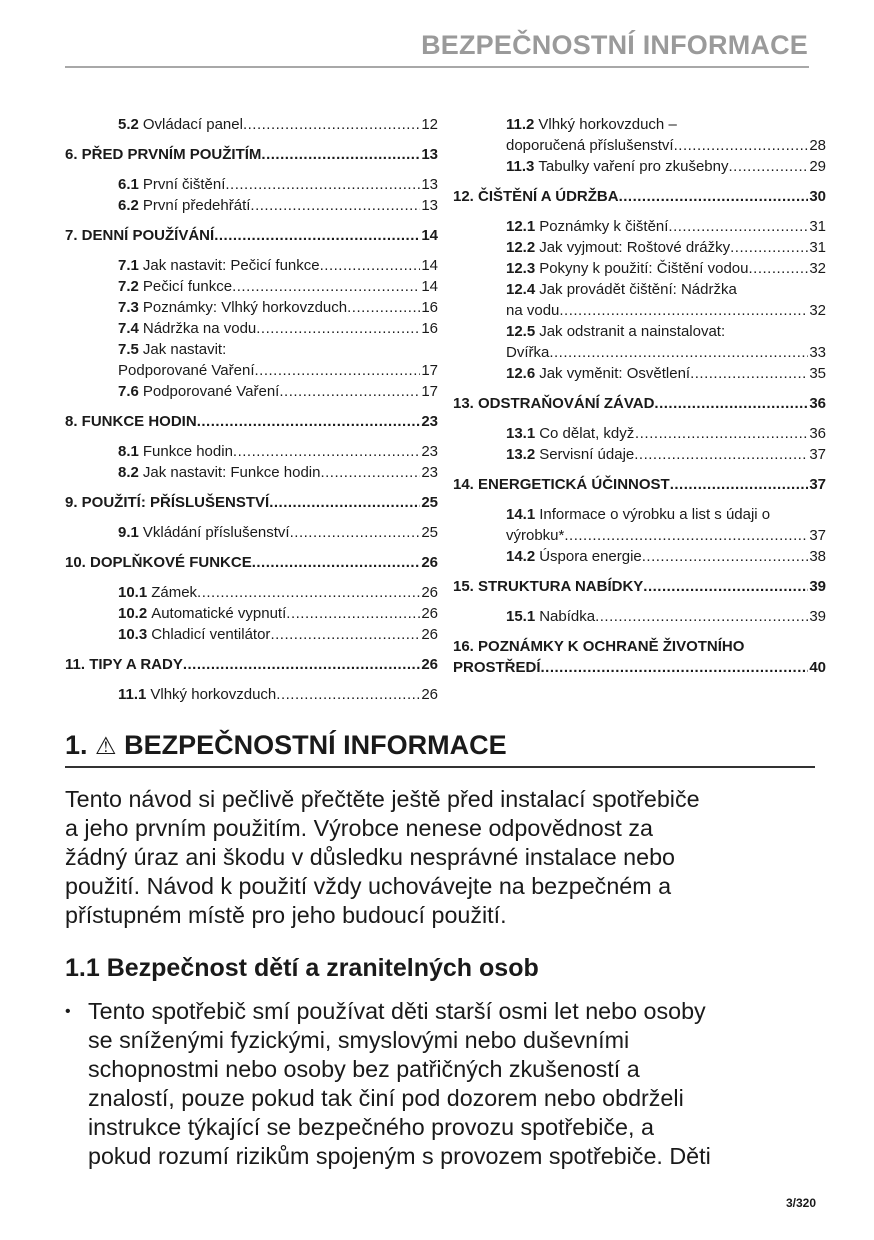 This screenshot has width=874, height=1240. What do you see at coordinates (231, 472) in the screenshot?
I see `toc-entry-title: Jak nastavit: Funkce hodin` at bounding box center [231, 472].